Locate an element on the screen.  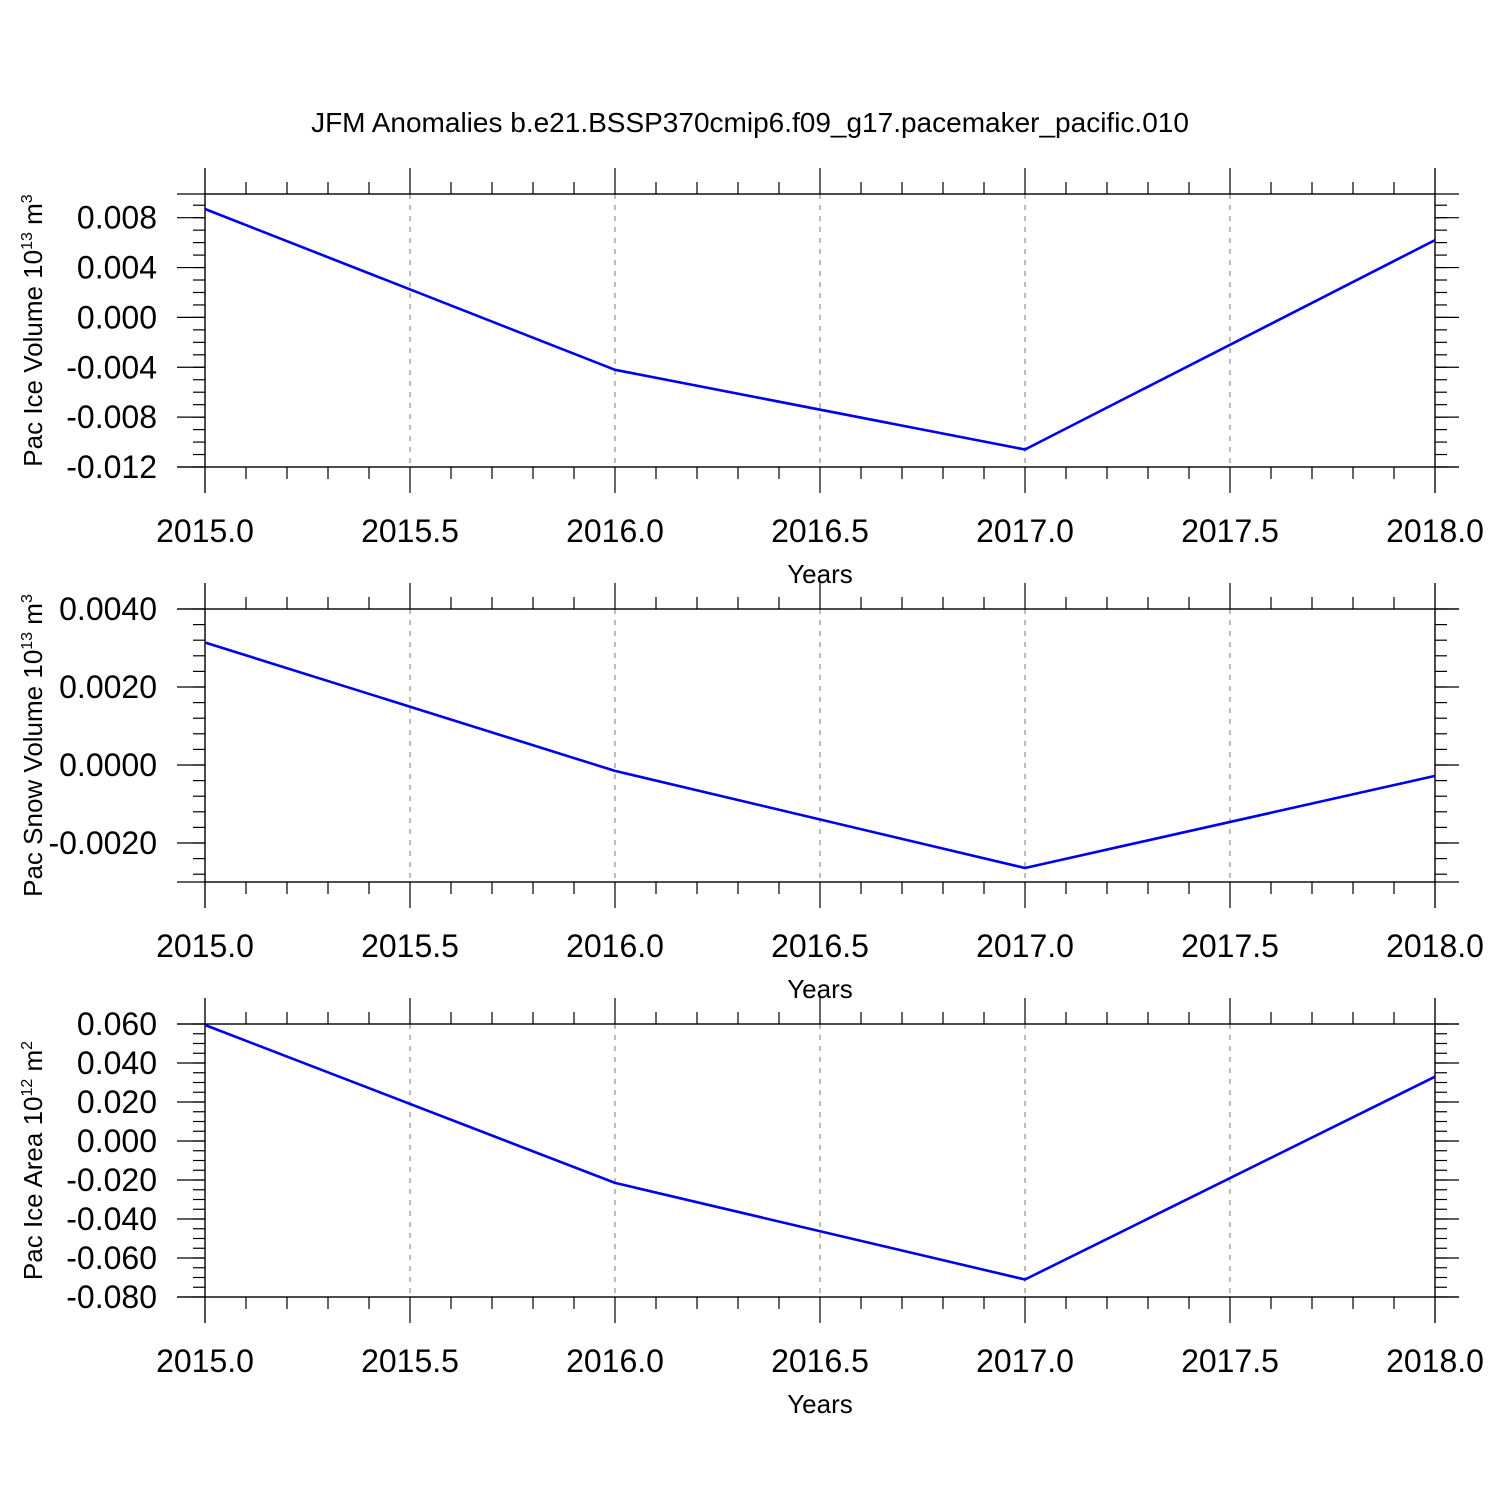
y-tick-label: -0.008 is located at coordinates (111, 417).